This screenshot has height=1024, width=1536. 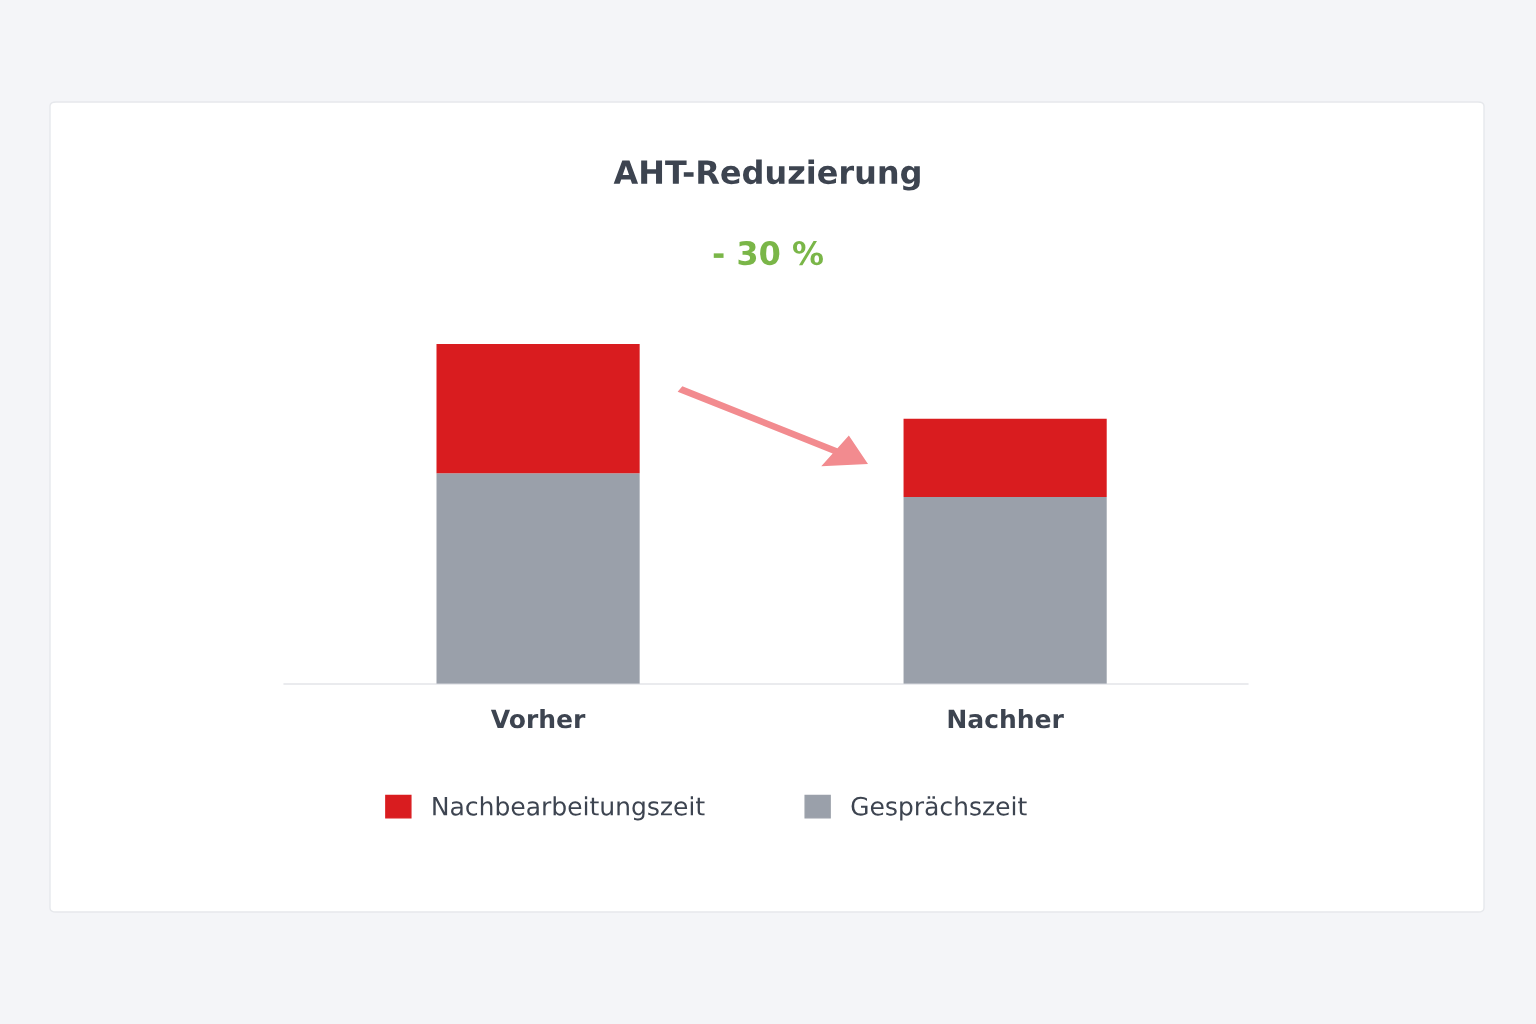 What do you see at coordinates (766, 175) in the screenshot?
I see `chart-title: AHT-Reduzierung` at bounding box center [766, 175].